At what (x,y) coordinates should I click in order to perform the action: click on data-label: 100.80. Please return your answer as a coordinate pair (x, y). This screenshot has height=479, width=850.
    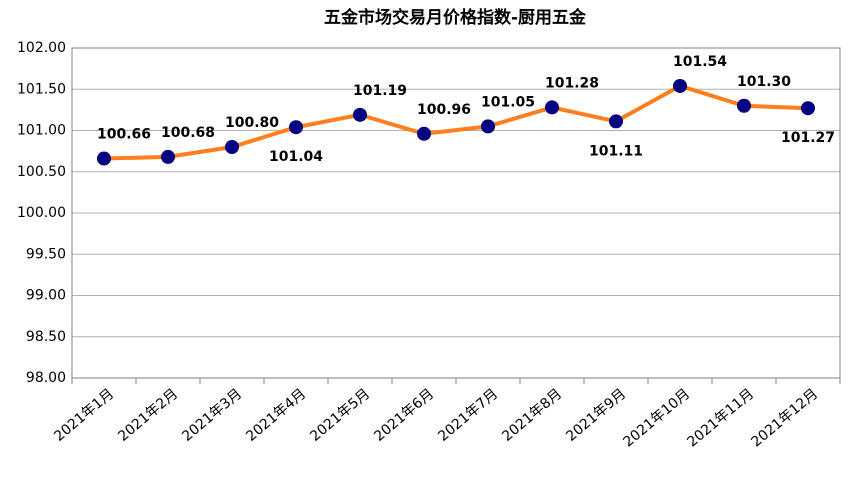
    Looking at the image, I should click on (252, 123).